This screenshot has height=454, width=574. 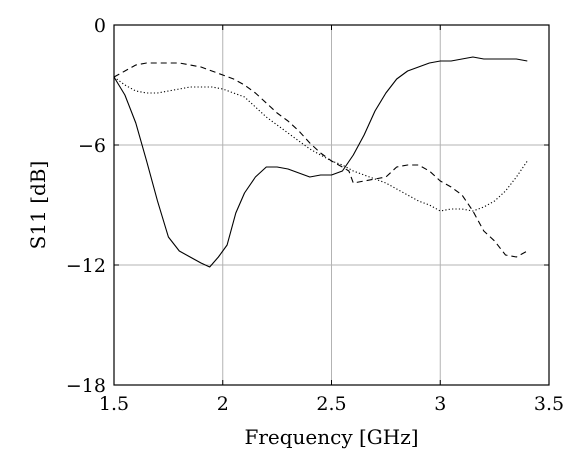 What do you see at coordinates (331, 404) in the screenshot?
I see `x-tick-label: 2.5` at bounding box center [331, 404].